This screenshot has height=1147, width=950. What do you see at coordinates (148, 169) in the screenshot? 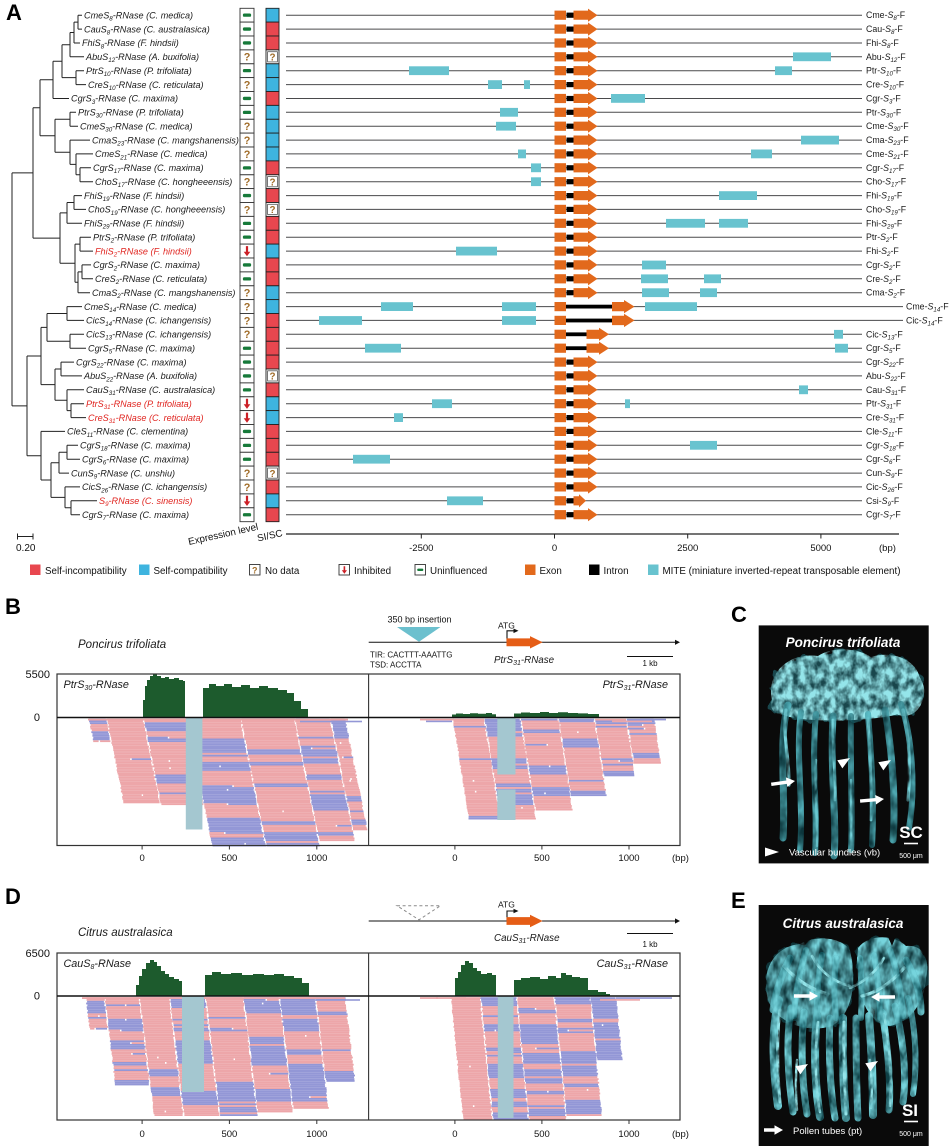
I see `svg-text: CgrS17-RNase (C. maxima)` at bounding box center [148, 169].